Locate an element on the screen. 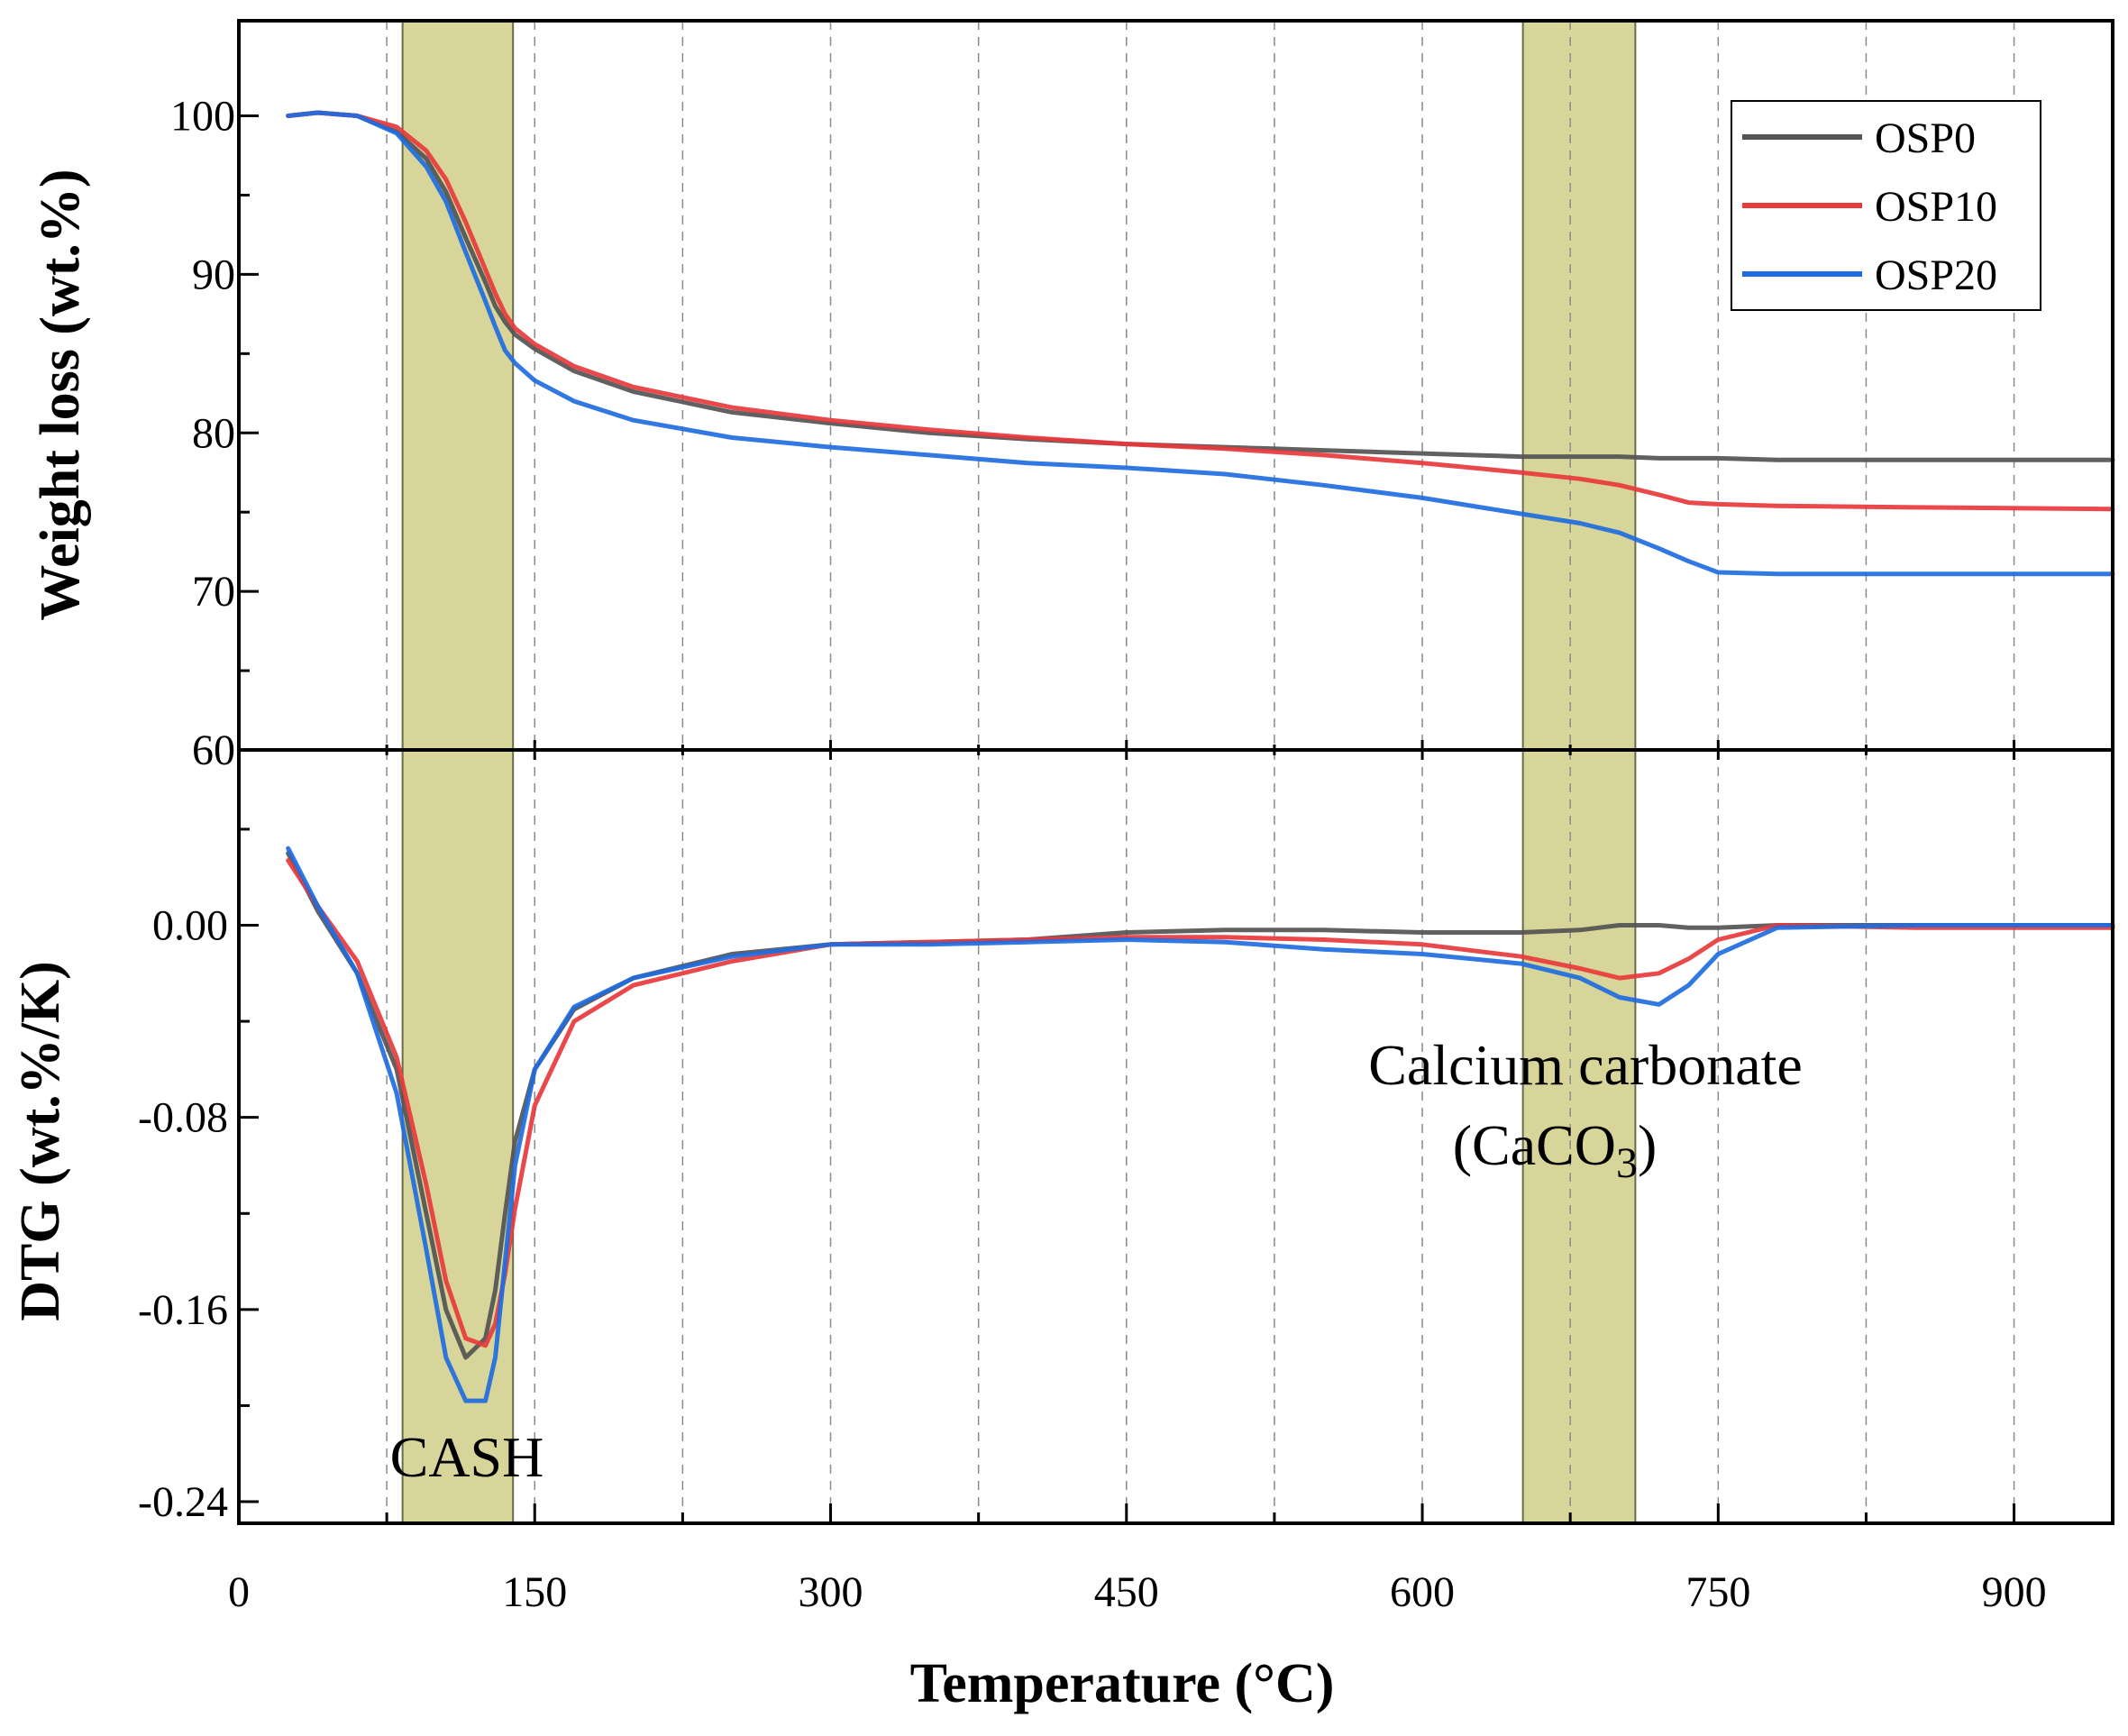 This screenshot has height=1736, width=2128. y-tick-label-dtg--0.16: -0.16 is located at coordinates (183, 1310).